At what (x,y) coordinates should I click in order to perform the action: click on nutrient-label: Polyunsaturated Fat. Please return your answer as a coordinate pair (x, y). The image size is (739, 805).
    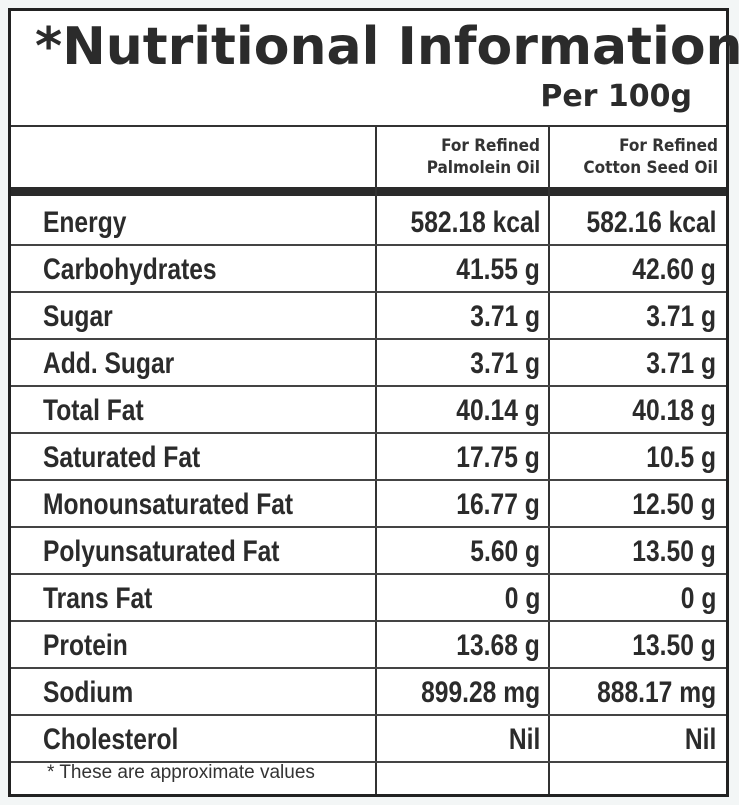
    Looking at the image, I should click on (161, 551).